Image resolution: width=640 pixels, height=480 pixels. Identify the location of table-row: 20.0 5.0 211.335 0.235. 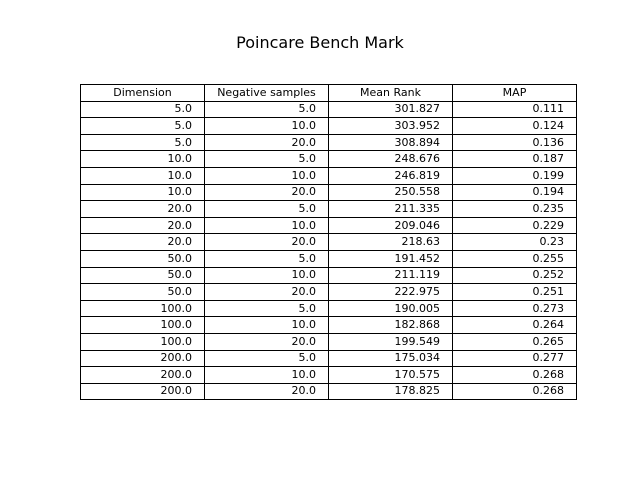
(328, 209).